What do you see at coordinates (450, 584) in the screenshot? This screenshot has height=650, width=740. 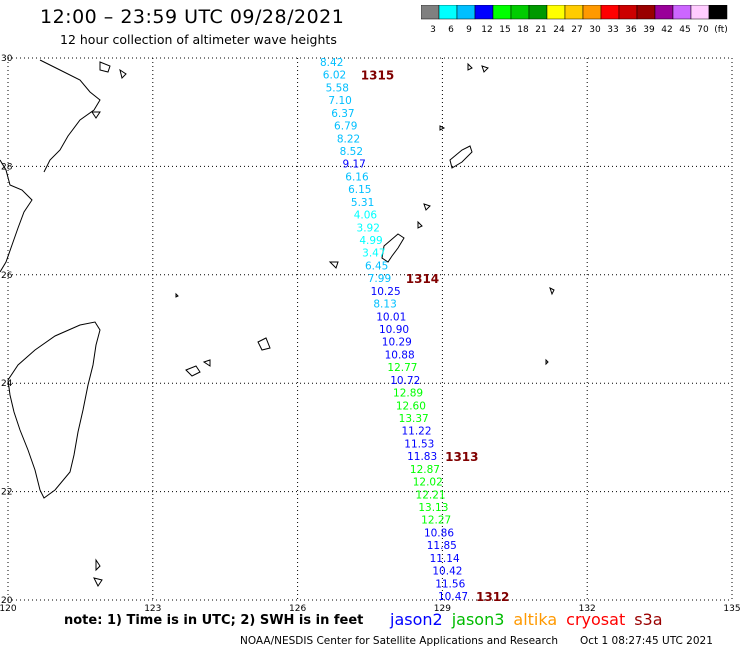 I see `wave-height-reading: 11.56` at bounding box center [450, 584].